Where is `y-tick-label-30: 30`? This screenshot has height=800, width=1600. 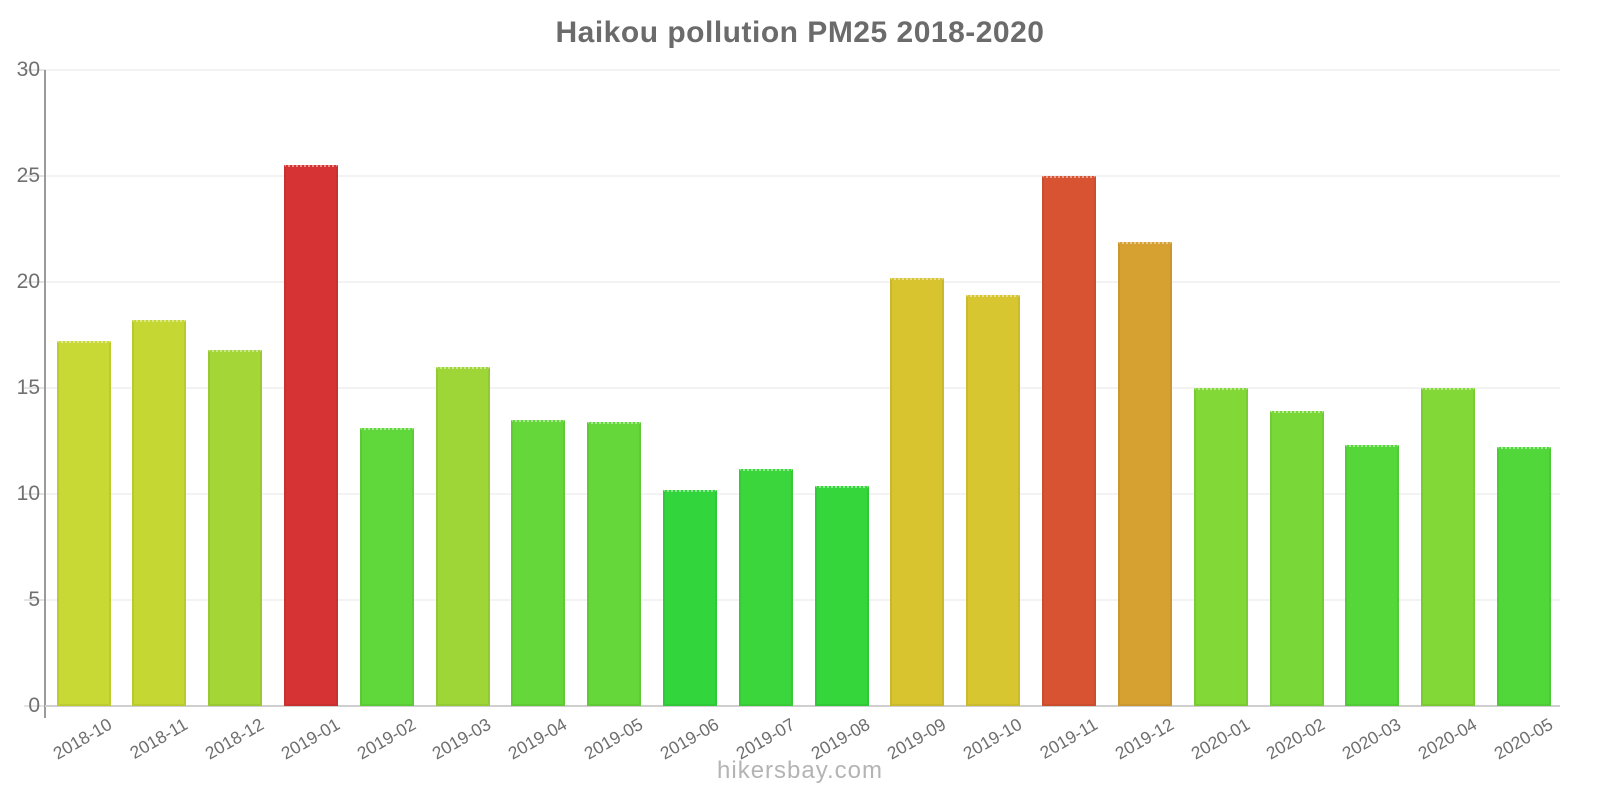
y-tick-label-30: 30 is located at coordinates (28, 69).